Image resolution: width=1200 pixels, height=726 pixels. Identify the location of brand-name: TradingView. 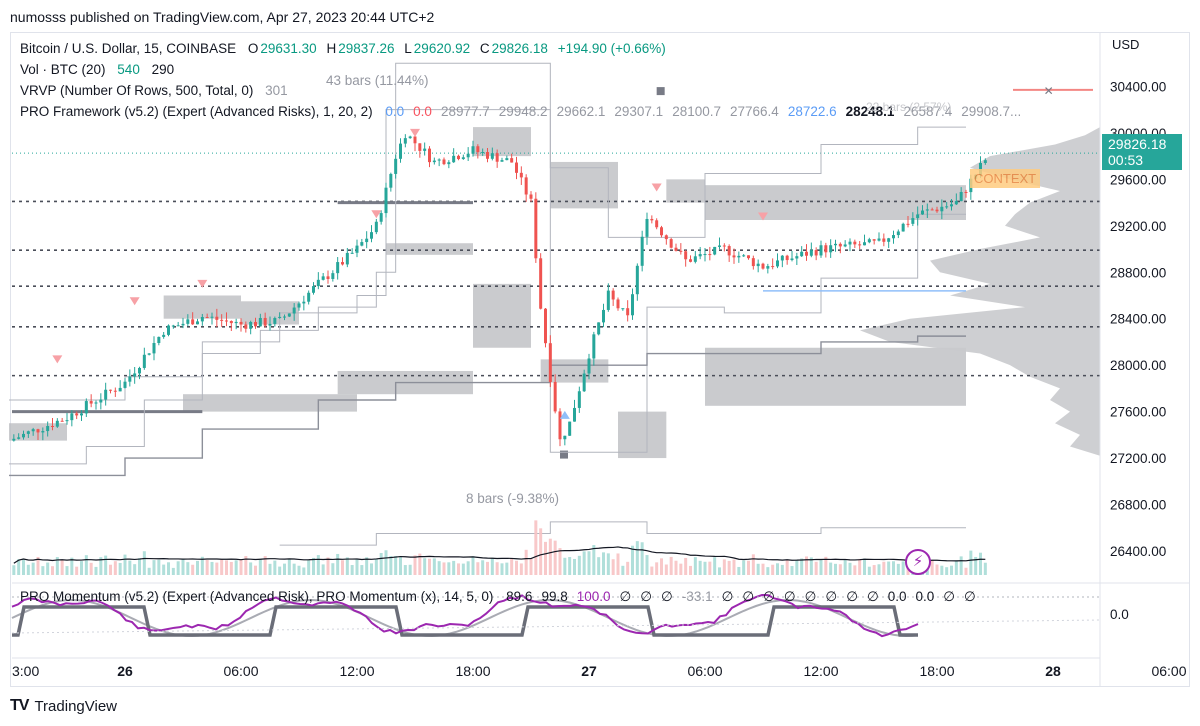
(75, 706).